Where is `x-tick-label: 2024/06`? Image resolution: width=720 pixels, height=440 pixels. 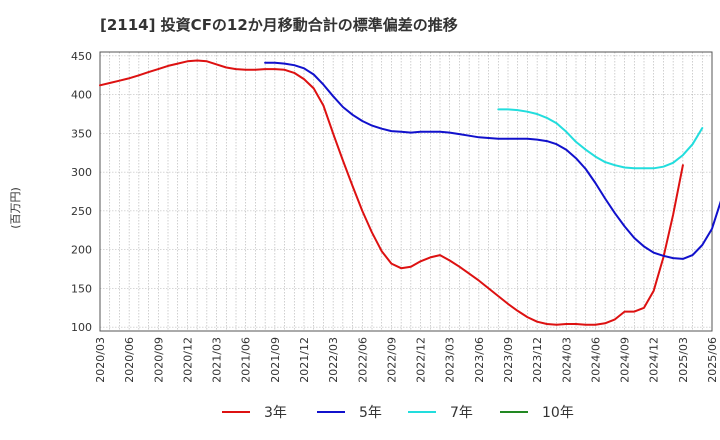 x-tick-label: 2024/06 is located at coordinates (595, 360).